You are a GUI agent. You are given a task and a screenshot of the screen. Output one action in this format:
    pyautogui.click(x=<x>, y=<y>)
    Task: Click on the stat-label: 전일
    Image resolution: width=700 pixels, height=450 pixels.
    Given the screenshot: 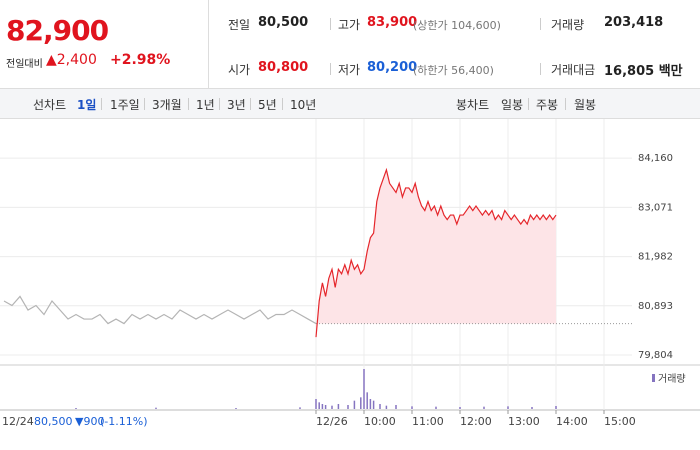 What is the action you would take?
    pyautogui.click(x=239, y=25)
    